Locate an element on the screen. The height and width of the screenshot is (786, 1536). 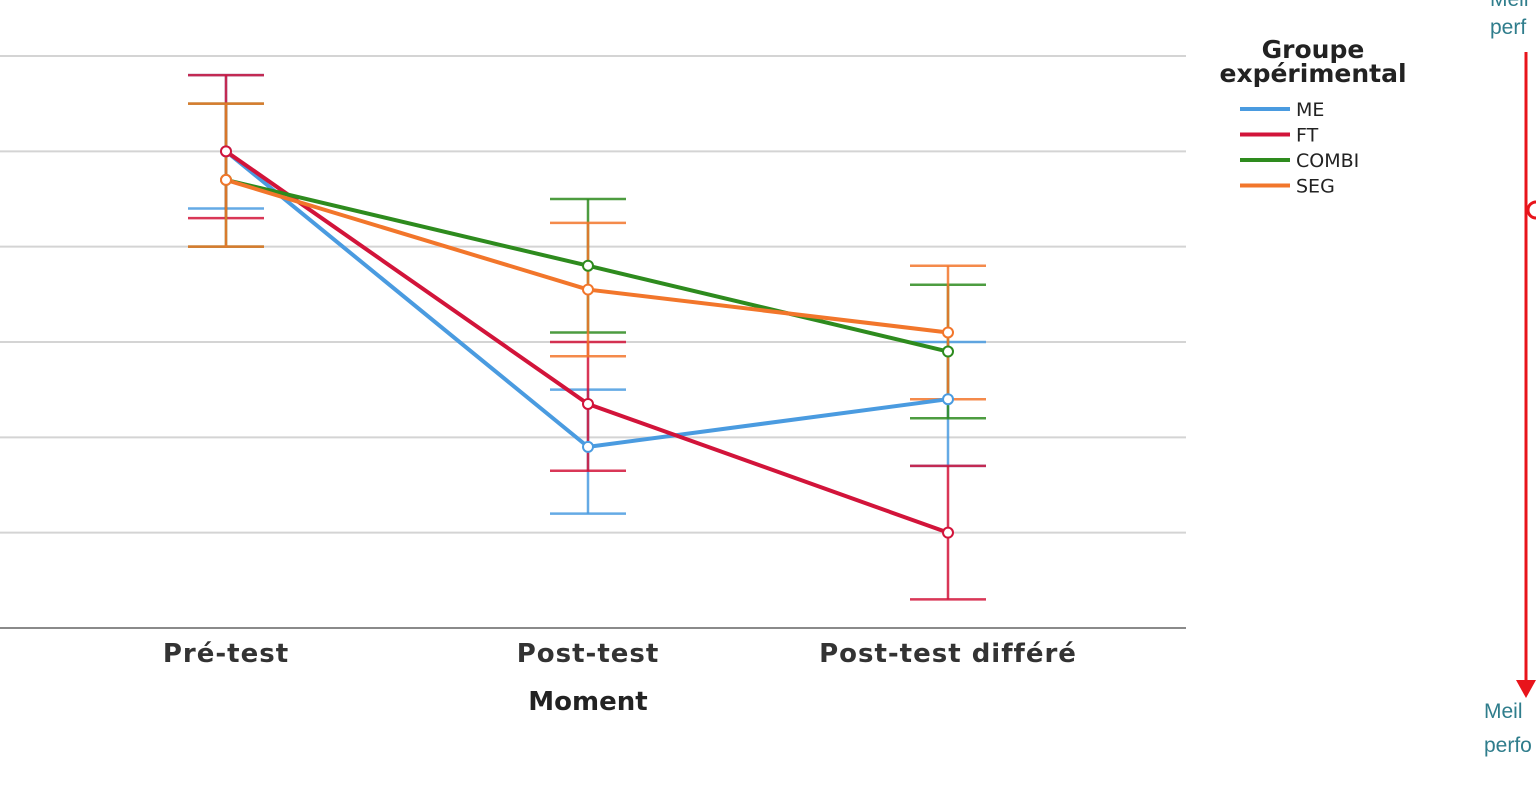
side-bottom-text-line1: Meil is located at coordinates (1503, 711).